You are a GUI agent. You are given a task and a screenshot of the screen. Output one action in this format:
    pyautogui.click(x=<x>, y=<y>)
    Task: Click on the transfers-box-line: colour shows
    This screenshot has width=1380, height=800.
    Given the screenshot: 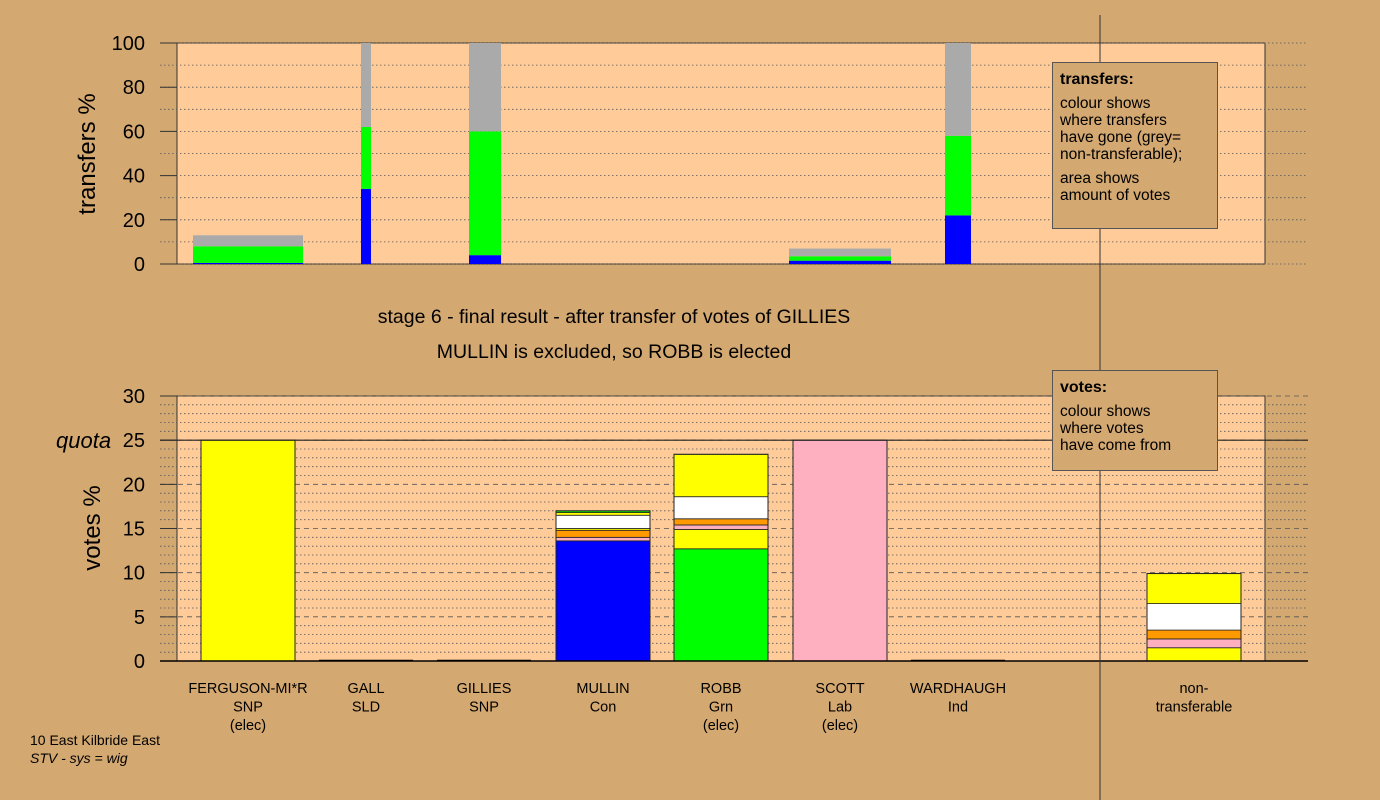 What is the action you would take?
    pyautogui.click(x=1105, y=103)
    